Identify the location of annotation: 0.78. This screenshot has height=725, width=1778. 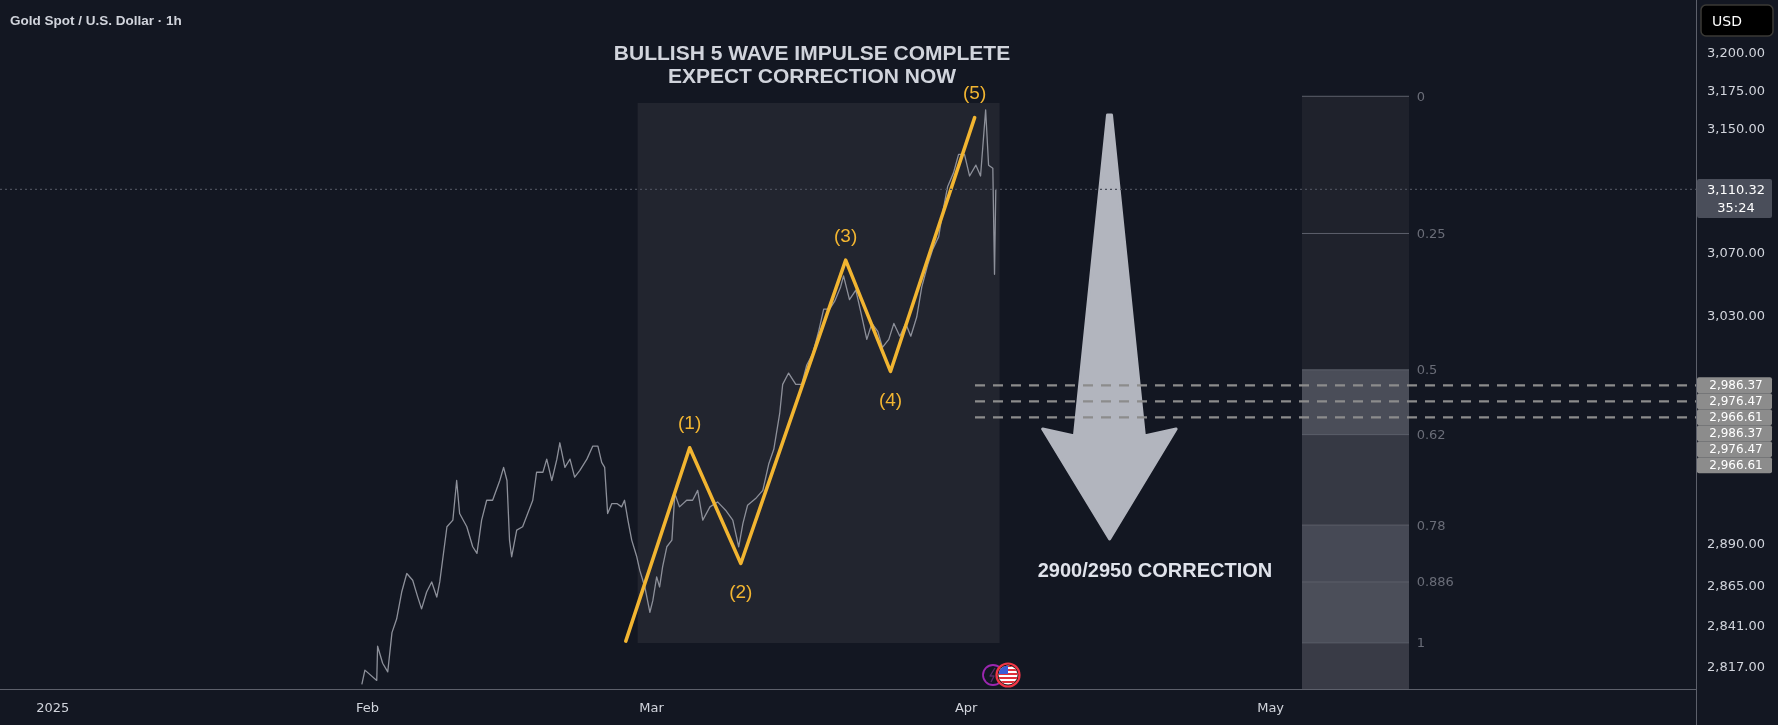
(1431, 525).